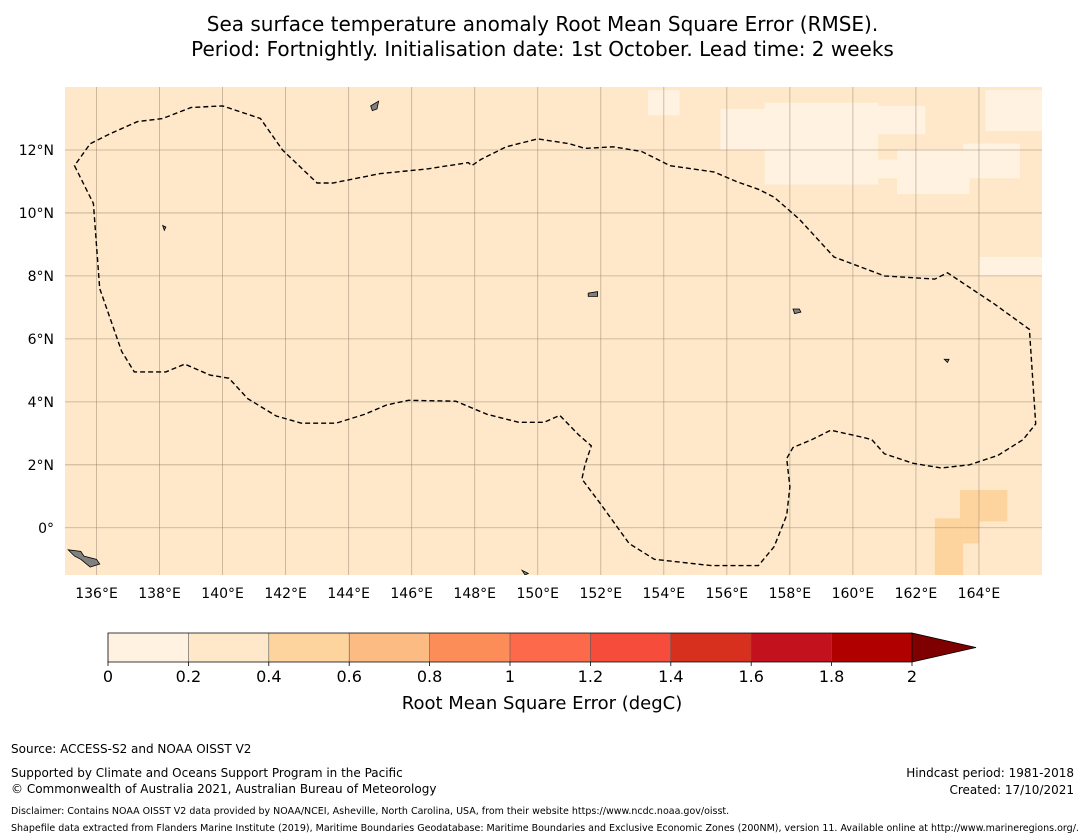  Describe the element at coordinates (797, 311) in the screenshot. I see `land-pohnpei` at that location.